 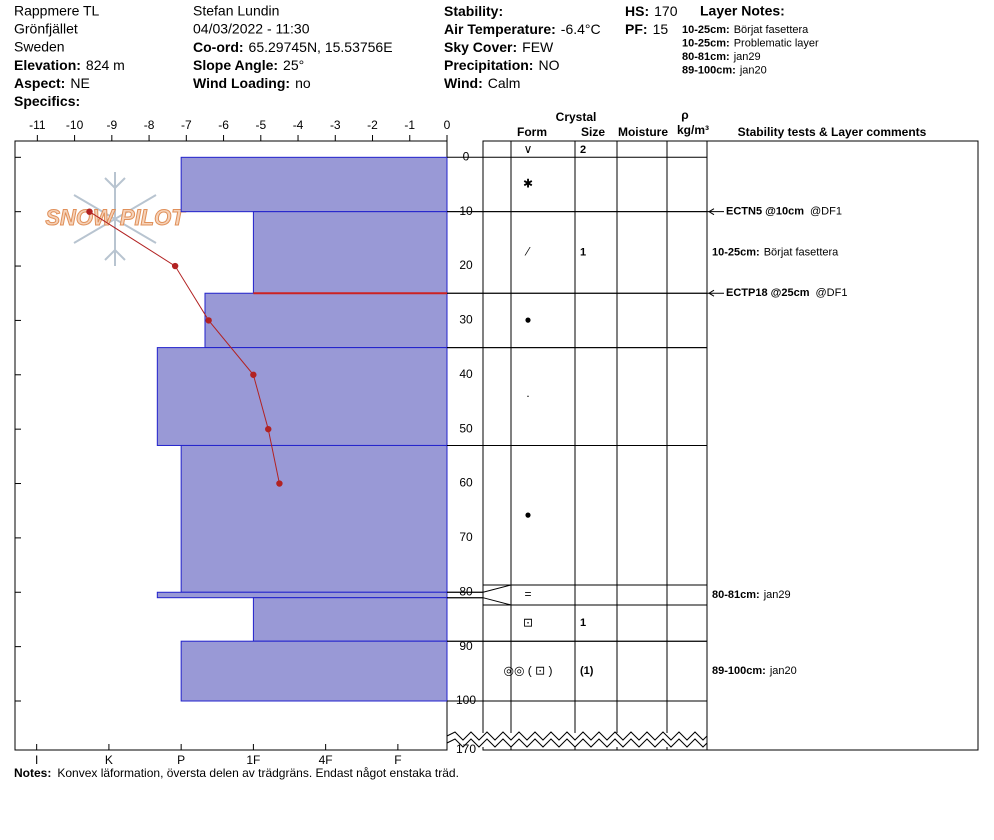 What do you see at coordinates (576, 117) in the screenshot?
I see `column-header: Crystal` at bounding box center [576, 117].